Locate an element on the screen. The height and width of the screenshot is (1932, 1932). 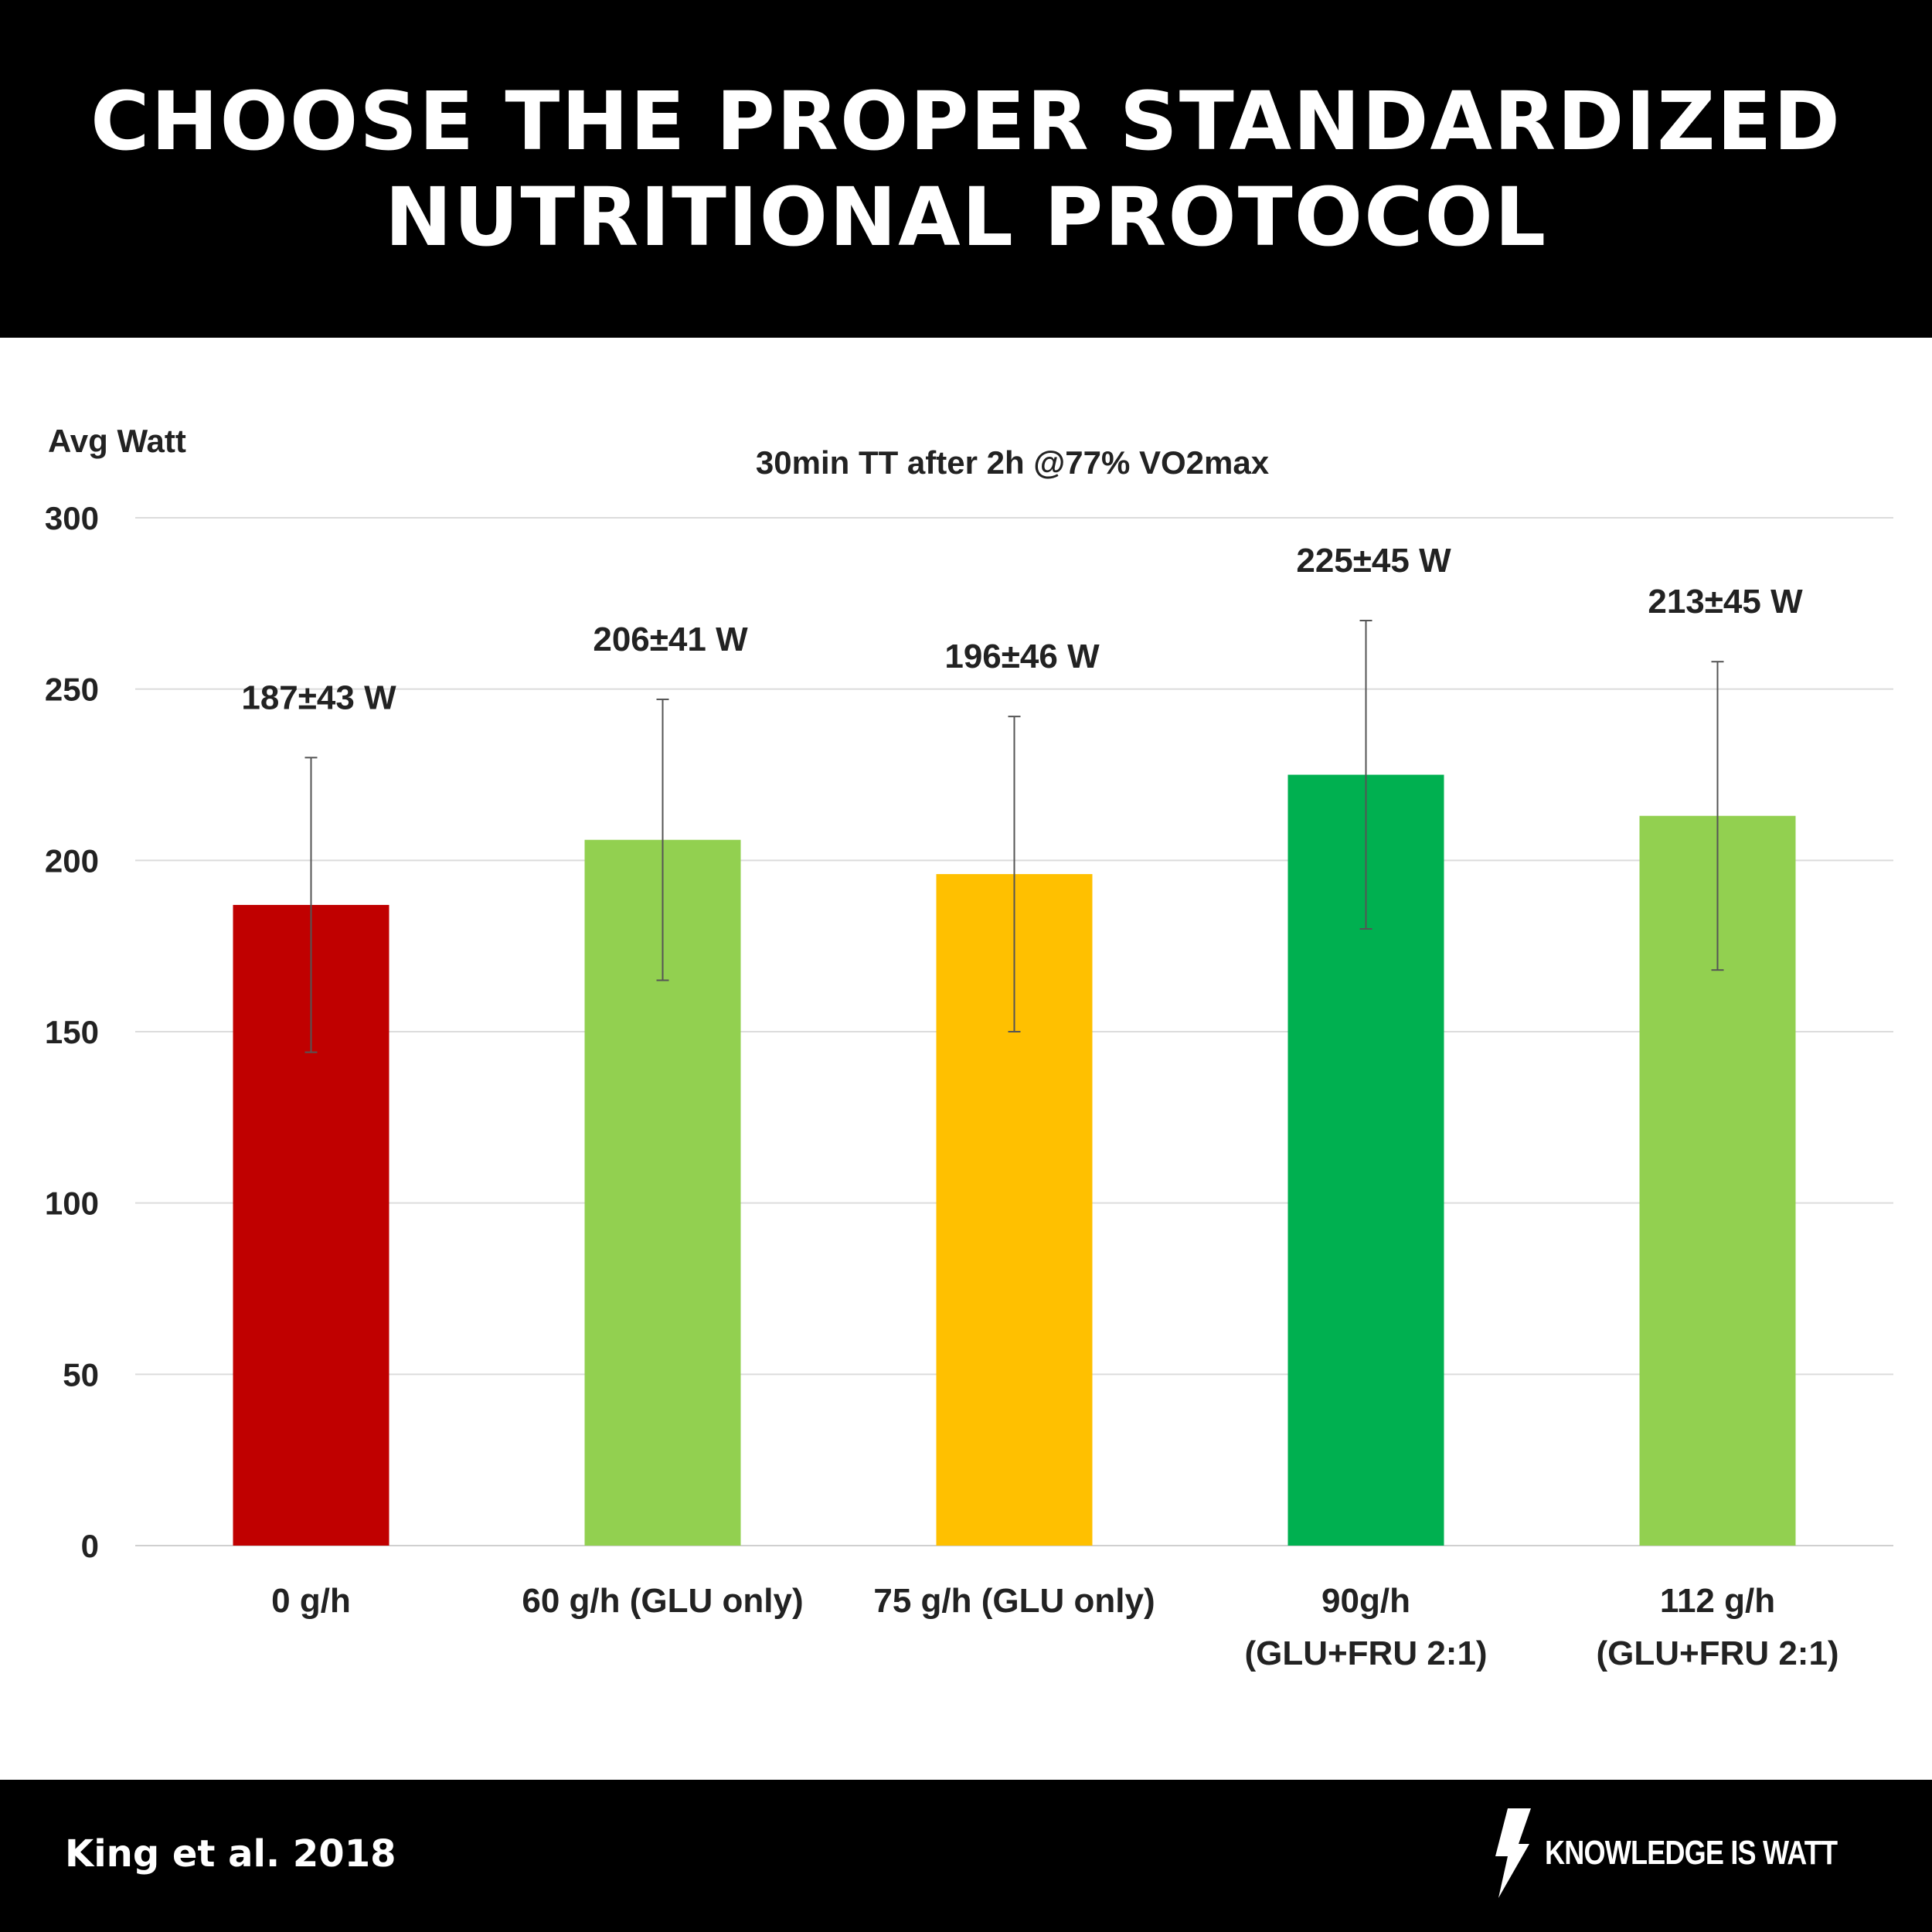
data-label: 225±45 W is located at coordinates (1374, 561).